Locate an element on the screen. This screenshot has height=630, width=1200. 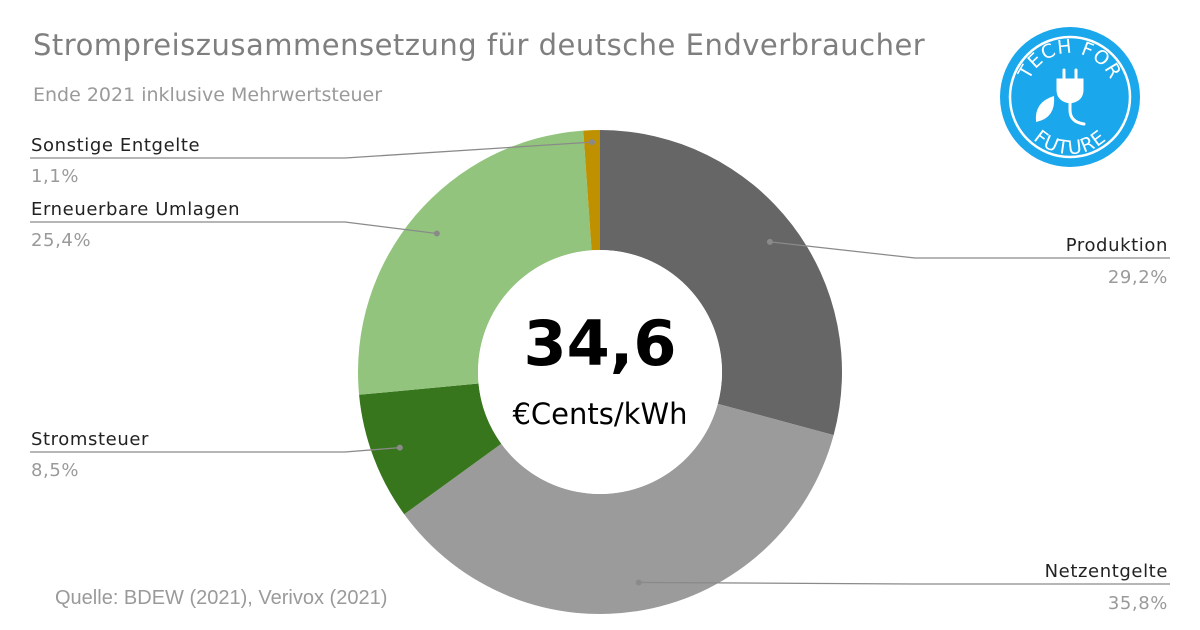
center-unit: €Cents/kWh is located at coordinates (599, 414).